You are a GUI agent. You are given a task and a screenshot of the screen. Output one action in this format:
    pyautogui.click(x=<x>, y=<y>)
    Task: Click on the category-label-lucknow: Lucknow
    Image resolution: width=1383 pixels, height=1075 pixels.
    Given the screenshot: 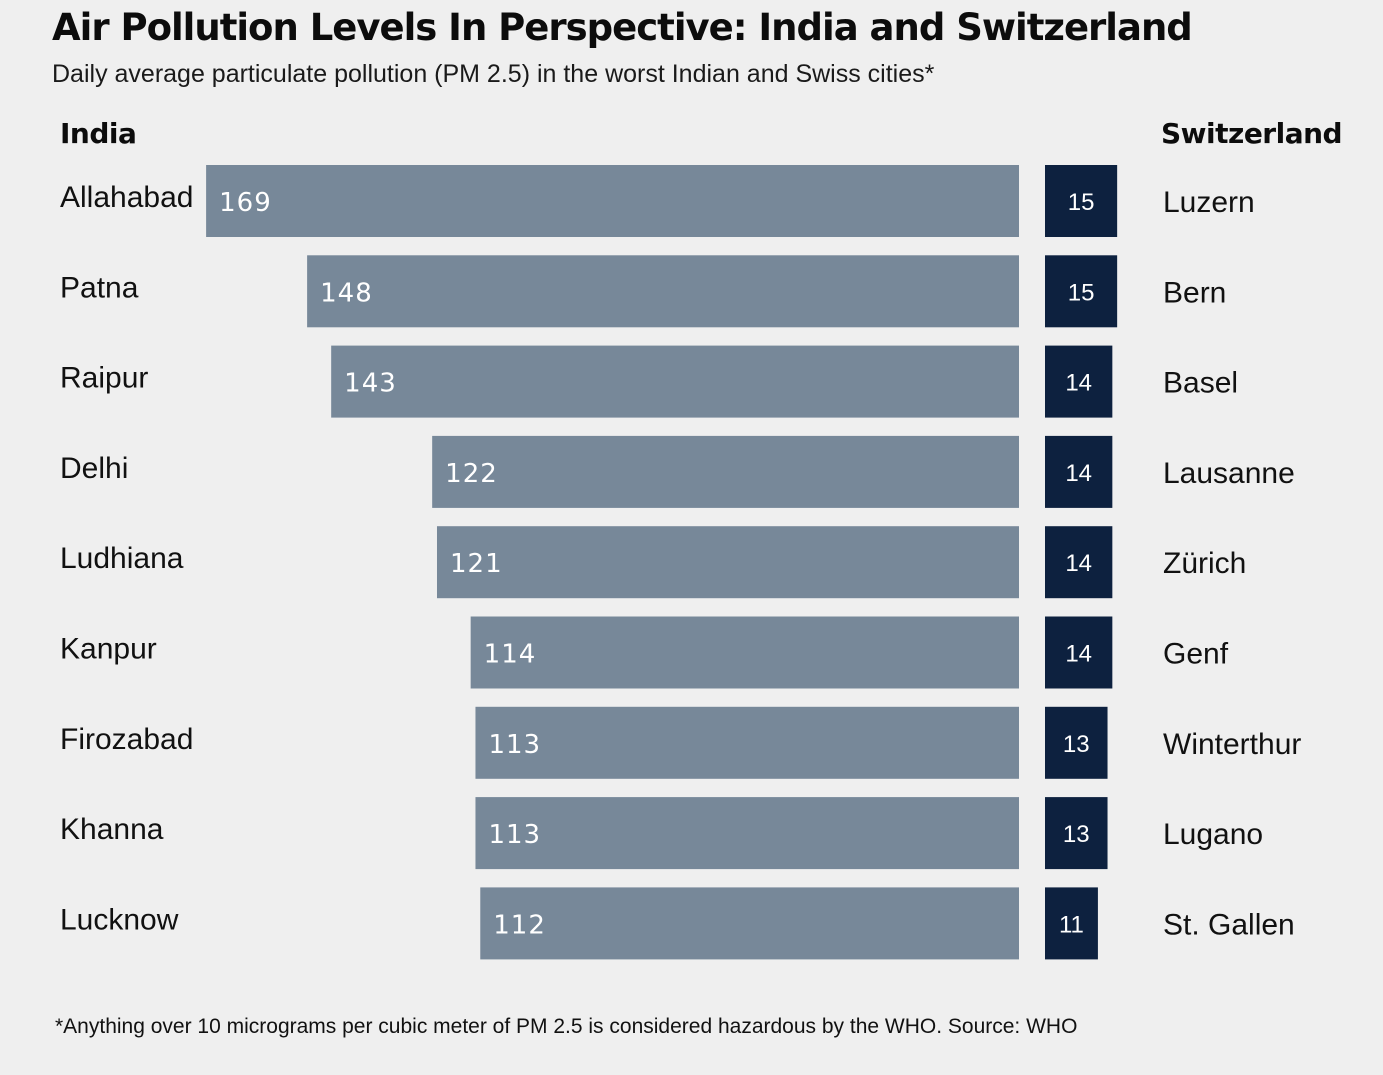 What is the action you would take?
    pyautogui.click(x=119, y=919)
    